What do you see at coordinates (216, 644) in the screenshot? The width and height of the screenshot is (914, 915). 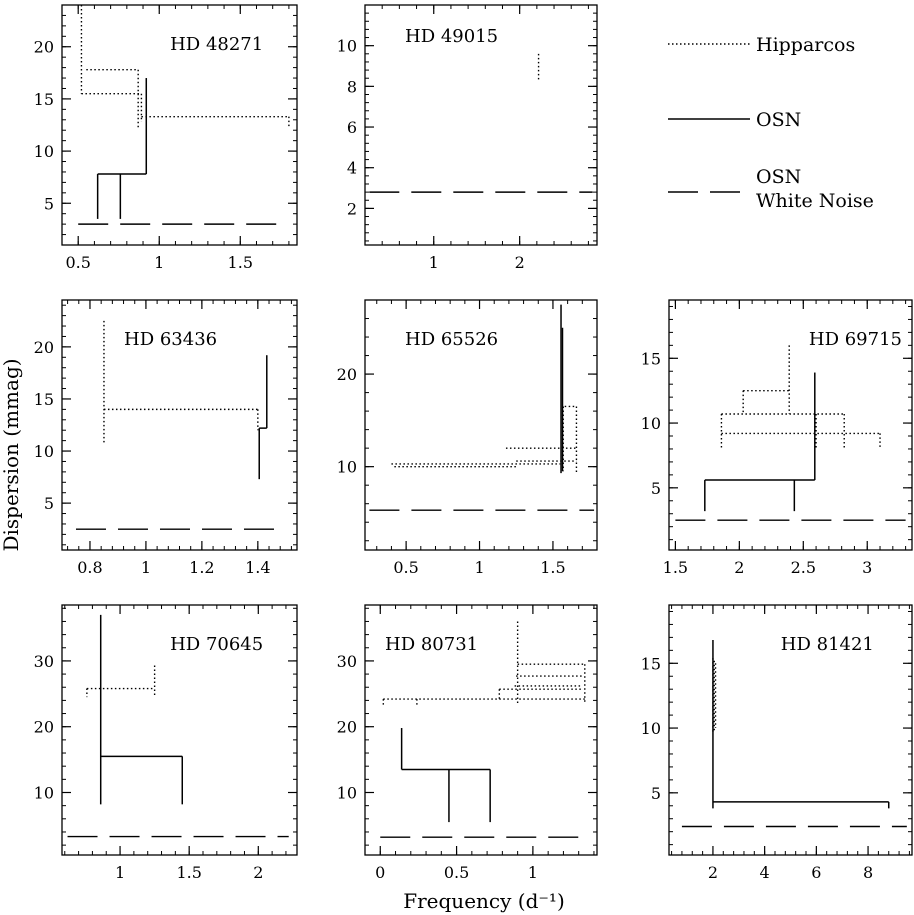 I see `panel-title: HD 70645` at bounding box center [216, 644].